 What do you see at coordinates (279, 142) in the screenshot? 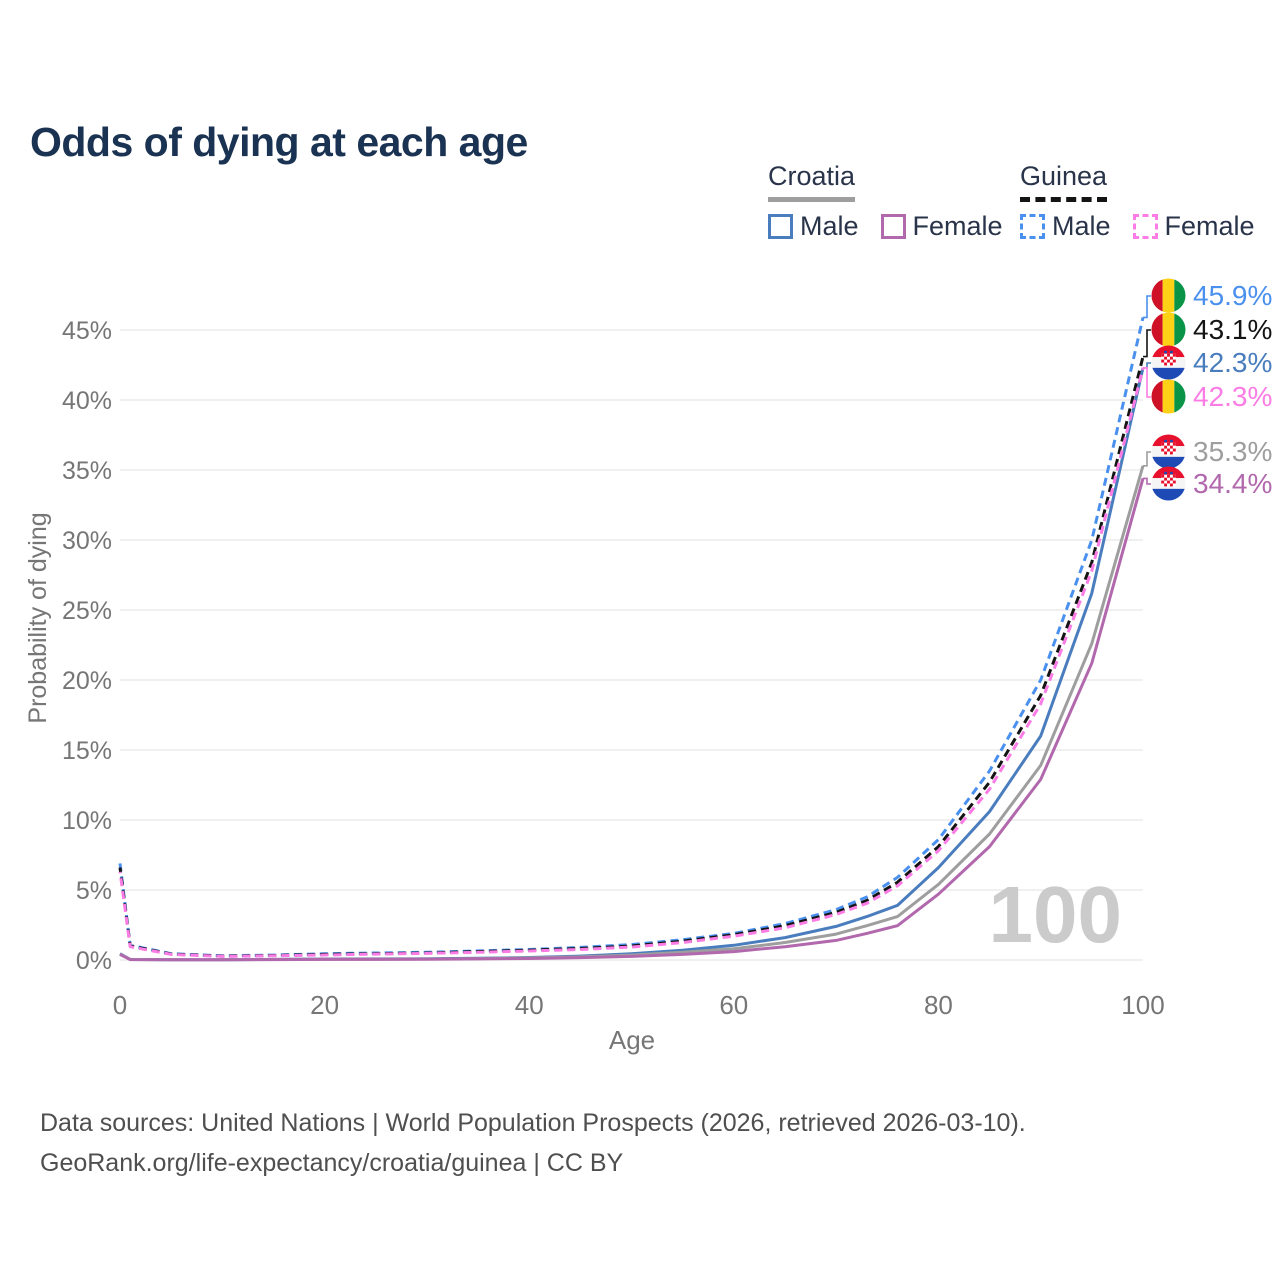
I see `page-title: Odds of dying at each age` at bounding box center [279, 142].